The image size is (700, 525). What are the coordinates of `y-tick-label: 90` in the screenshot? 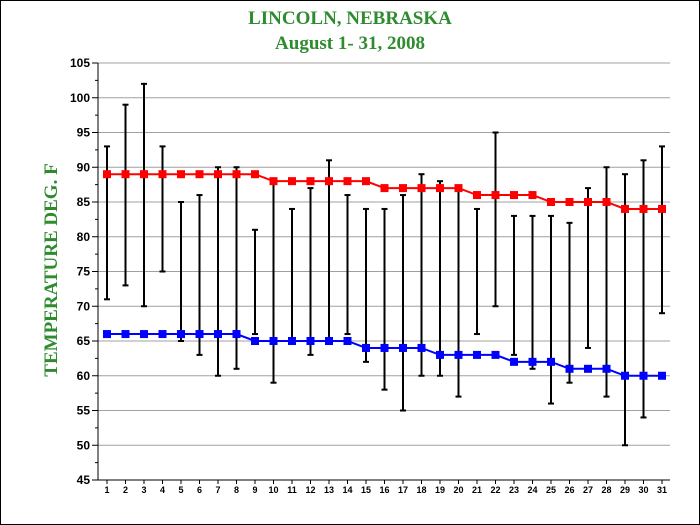 It's located at (84, 167).